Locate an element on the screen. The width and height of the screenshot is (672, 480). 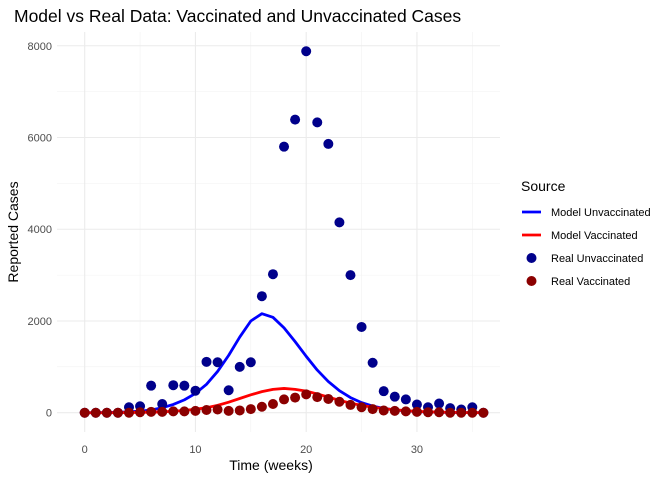
y-tick-label: 2000 is located at coordinates (40, 322).